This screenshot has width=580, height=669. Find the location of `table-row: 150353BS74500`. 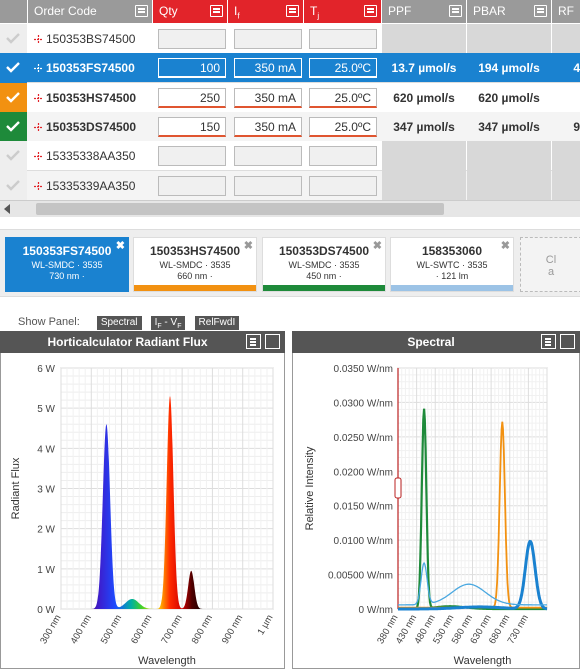

table-row: 150353BS74500 is located at coordinates (290, 39).